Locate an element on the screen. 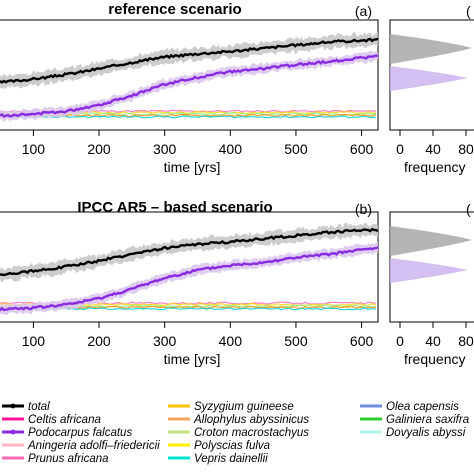 The width and height of the screenshot is (474, 474). legend-label: Celtis africana is located at coordinates (64, 420).